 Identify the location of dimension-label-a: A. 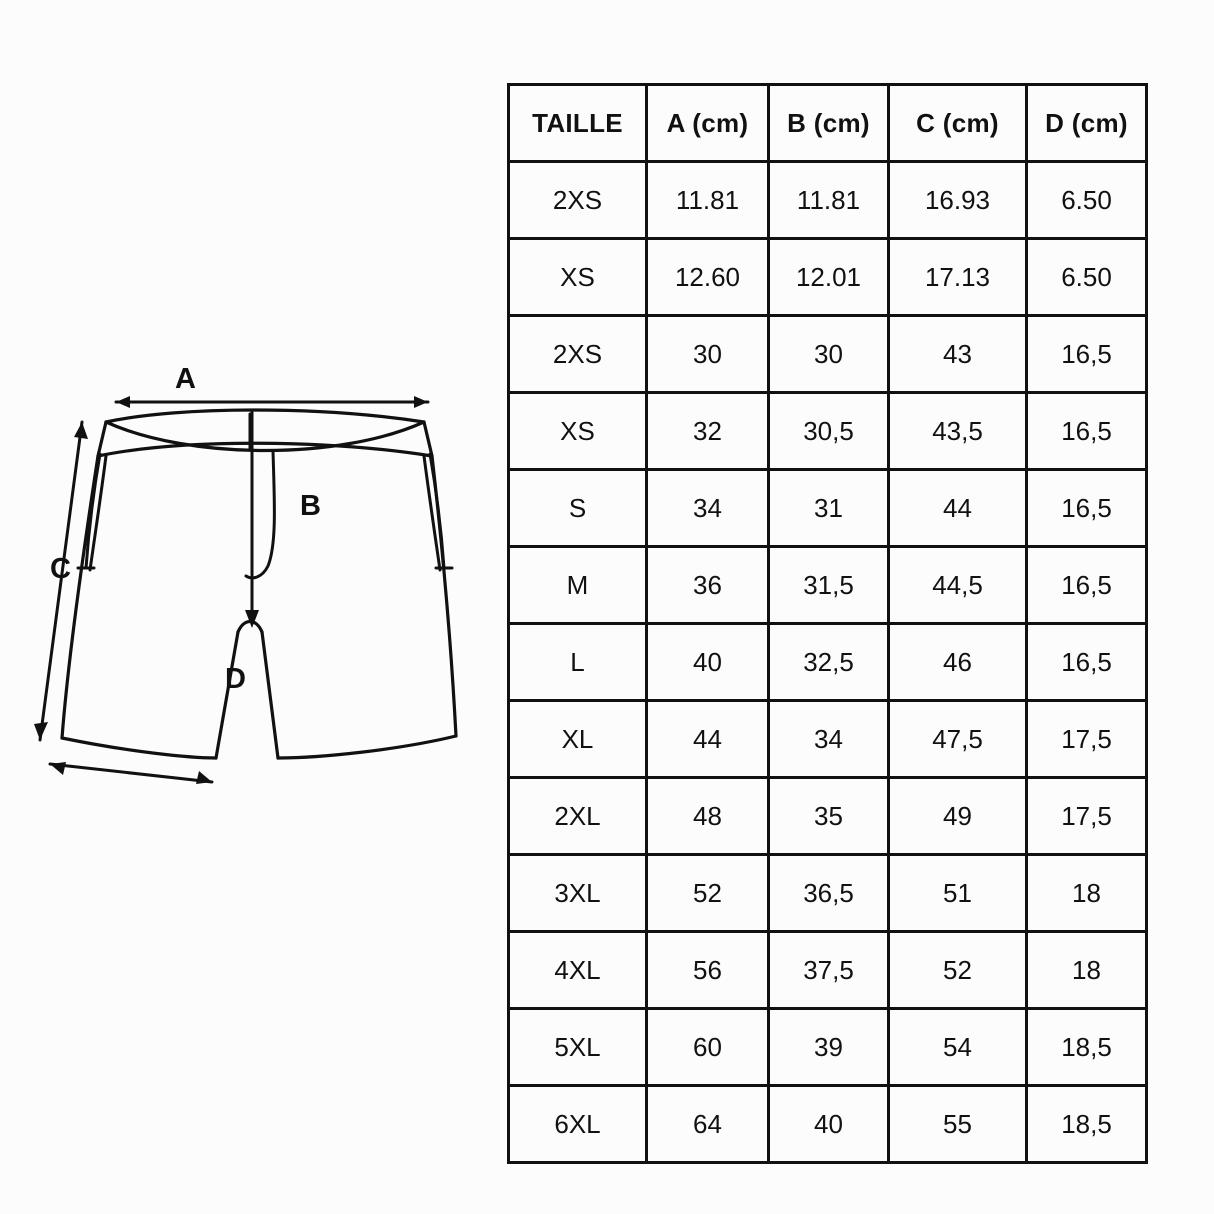
(185, 379).